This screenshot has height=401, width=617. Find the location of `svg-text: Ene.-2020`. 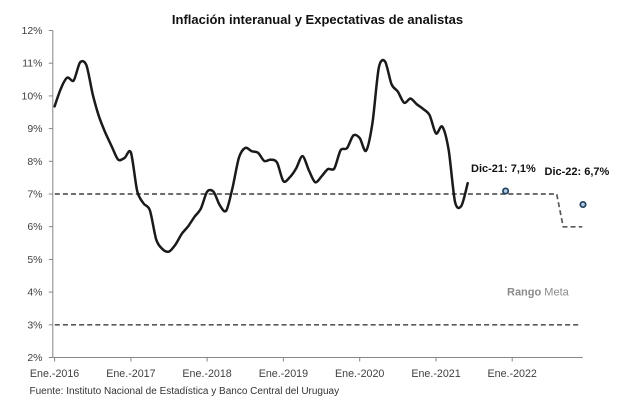

svg-text: Ene.-2020 is located at coordinates (359, 374).